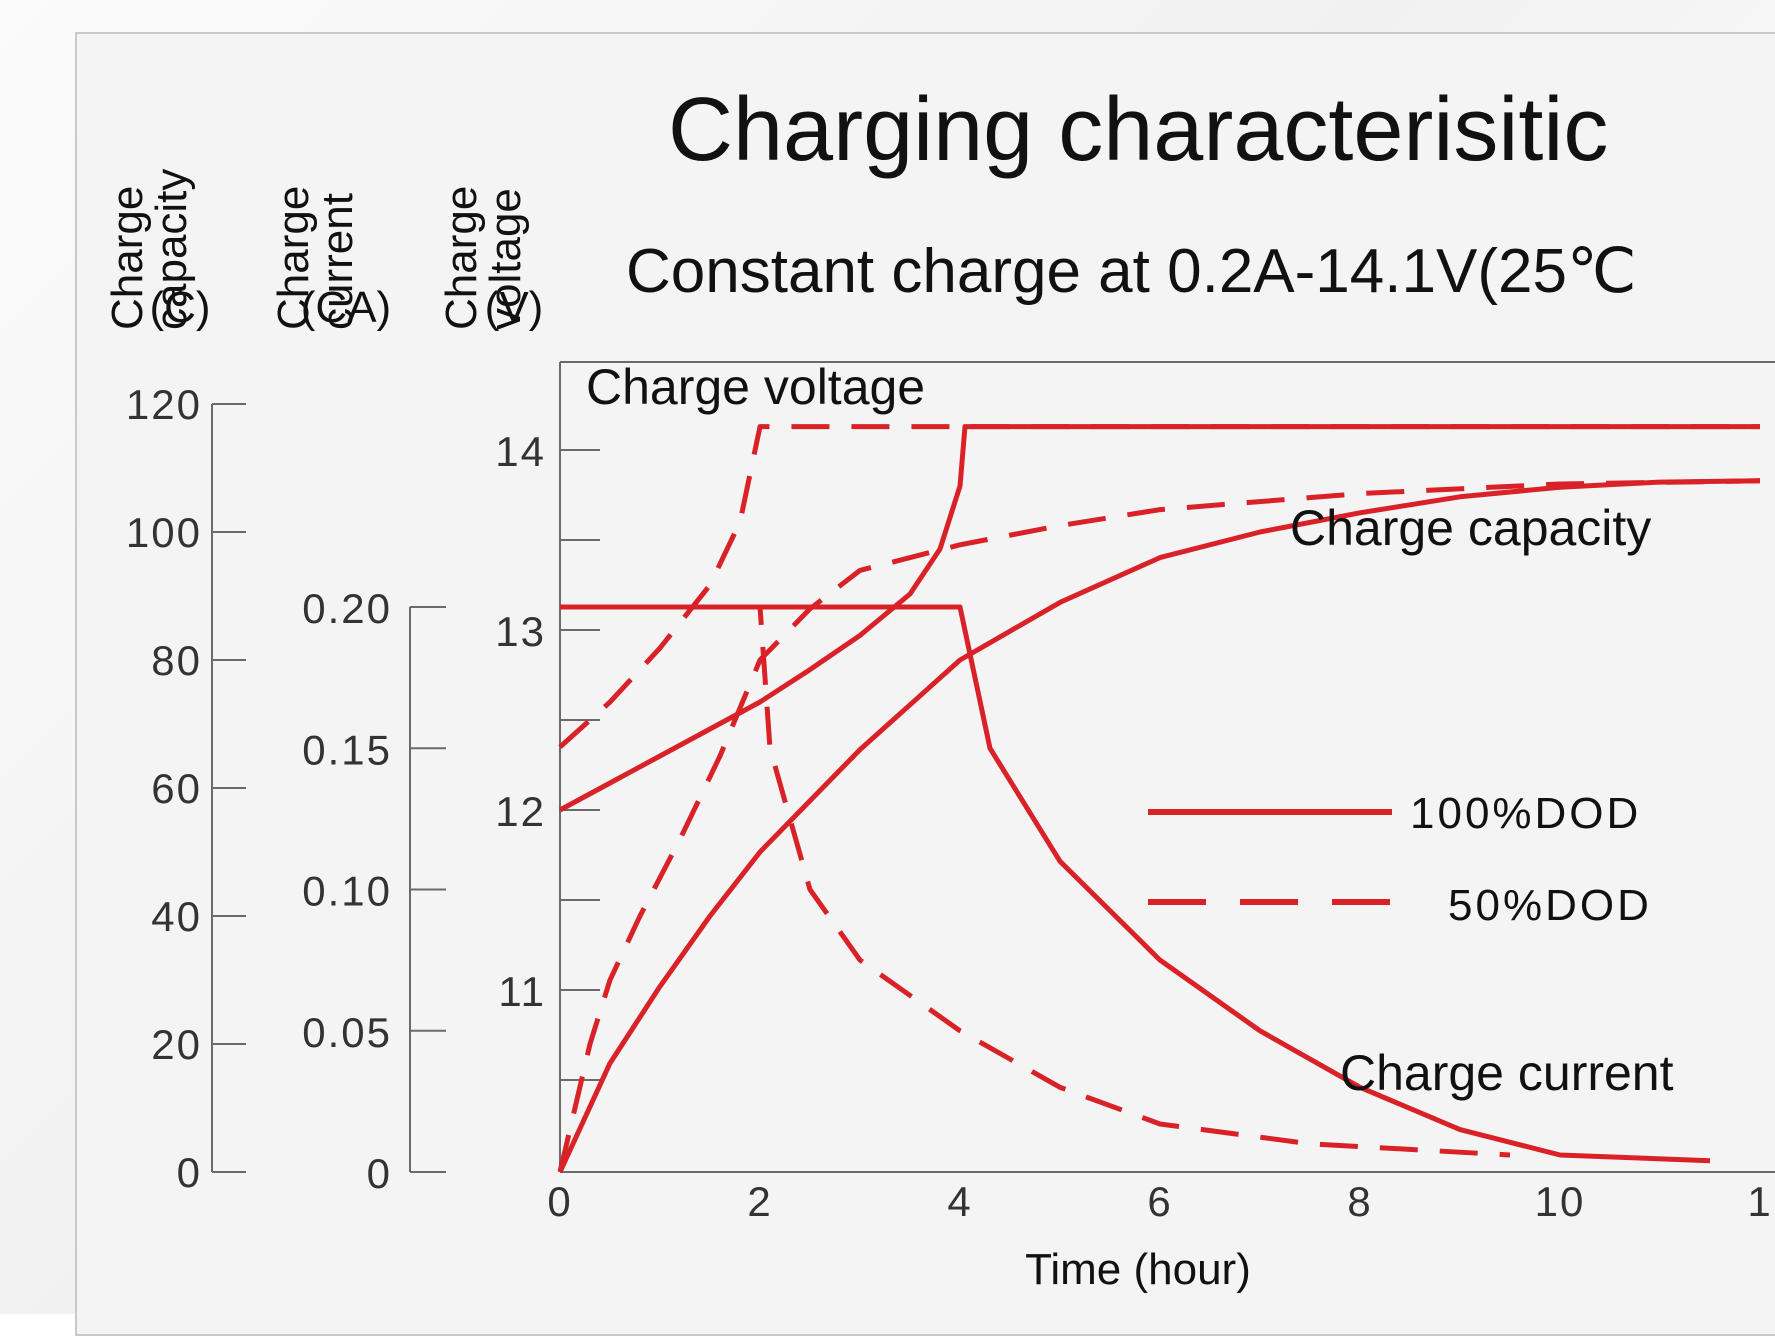  I want to click on annotation-charge-capacity: Charge capacity, so click(1470, 528).